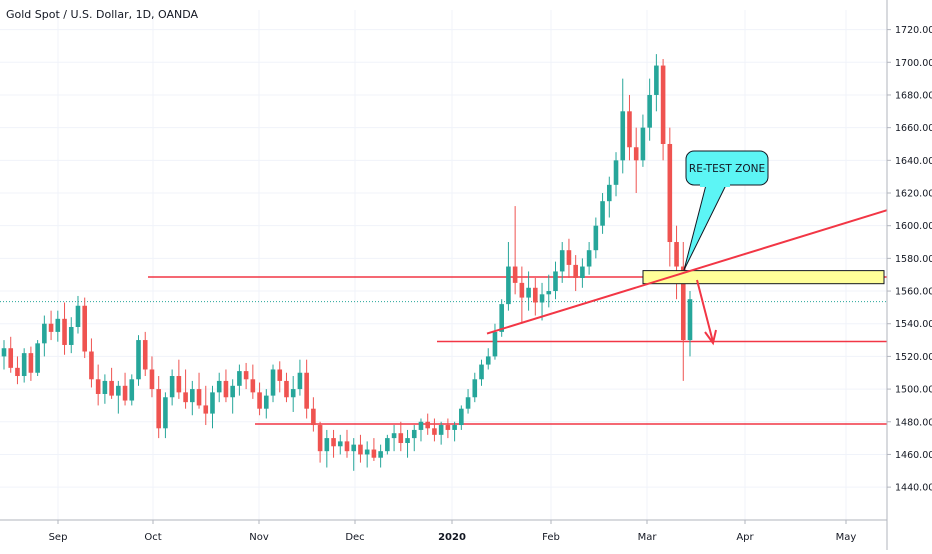 Image resolution: width=932 pixels, height=554 pixels. Describe the element at coordinates (913, 422) in the screenshot. I see `y-tick-label: 1480.000` at that location.